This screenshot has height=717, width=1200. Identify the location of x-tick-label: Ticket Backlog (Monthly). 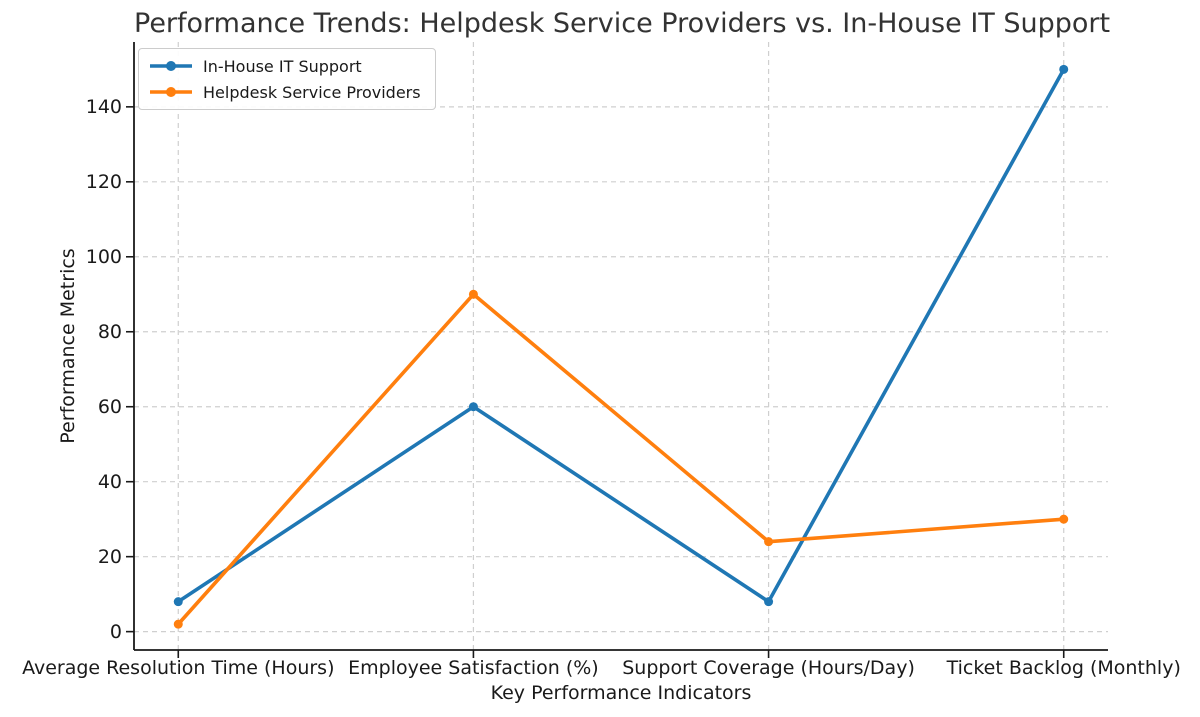
(1063, 668).